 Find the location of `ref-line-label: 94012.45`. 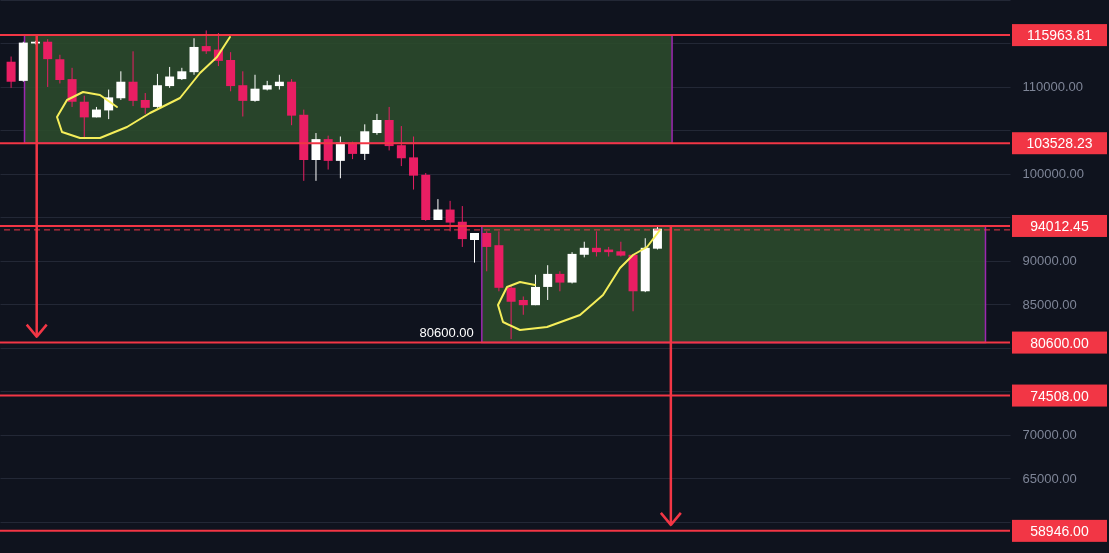

ref-line-label: 94012.45 is located at coordinates (1059, 225).